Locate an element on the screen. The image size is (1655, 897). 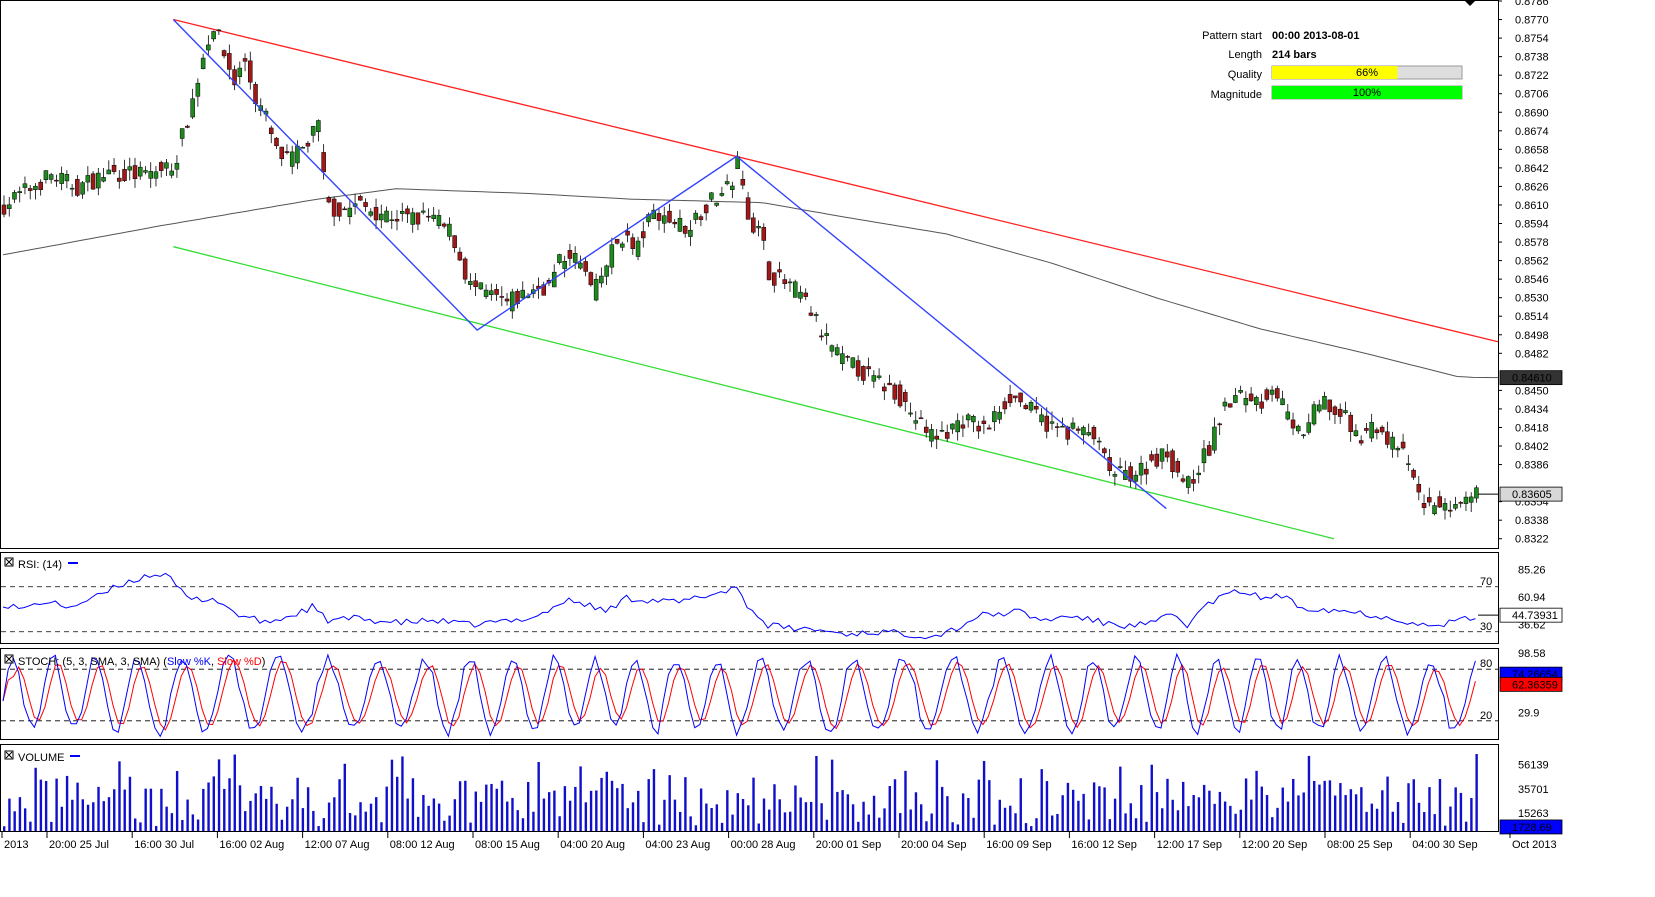
quality-bar-fill is located at coordinates (1335, 72).